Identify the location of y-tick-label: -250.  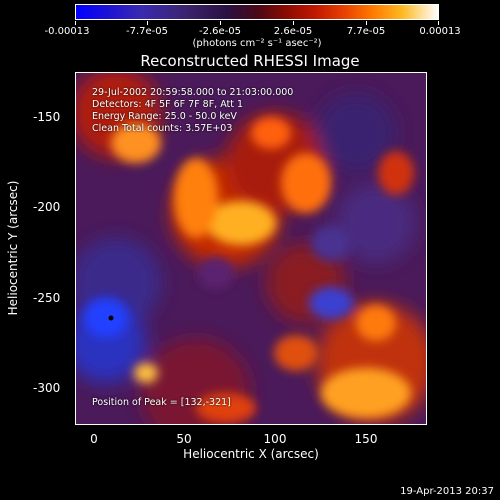
(47, 298).